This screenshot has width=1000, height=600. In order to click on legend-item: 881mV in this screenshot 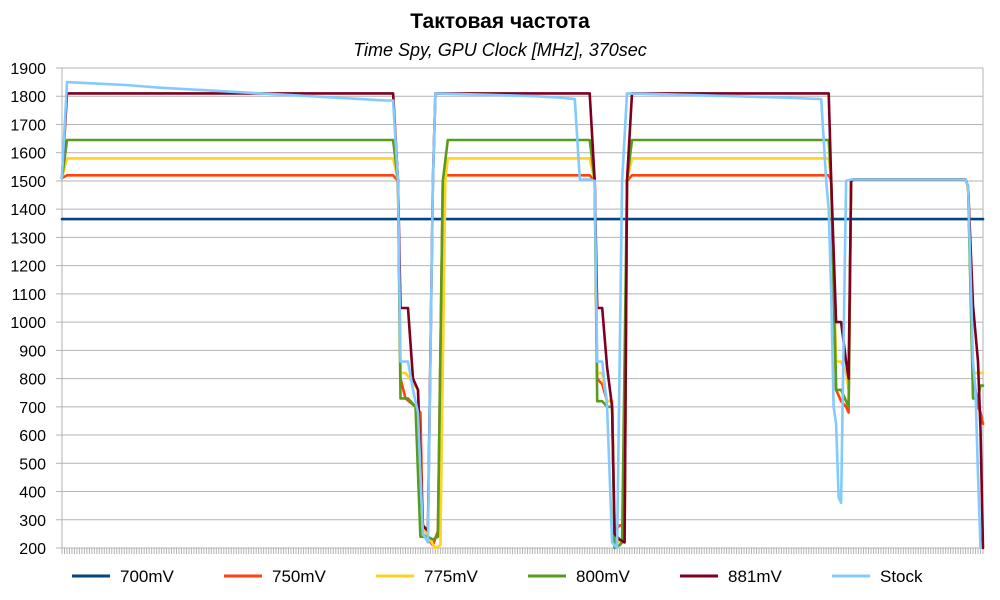, I will do `click(731, 576)`.